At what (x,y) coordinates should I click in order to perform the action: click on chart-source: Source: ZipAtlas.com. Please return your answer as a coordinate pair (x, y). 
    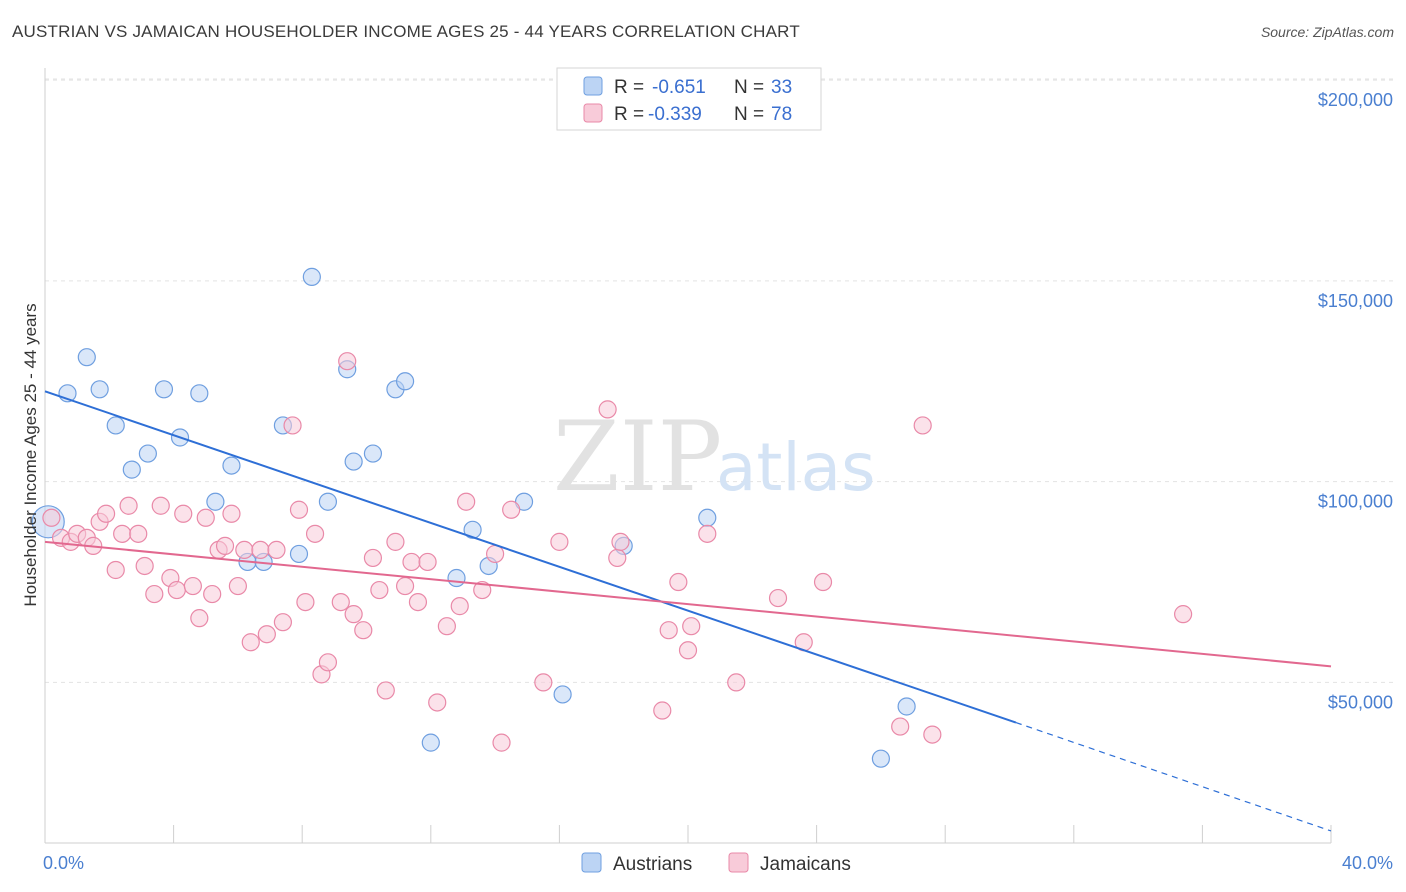
    Looking at the image, I should click on (1327, 32).